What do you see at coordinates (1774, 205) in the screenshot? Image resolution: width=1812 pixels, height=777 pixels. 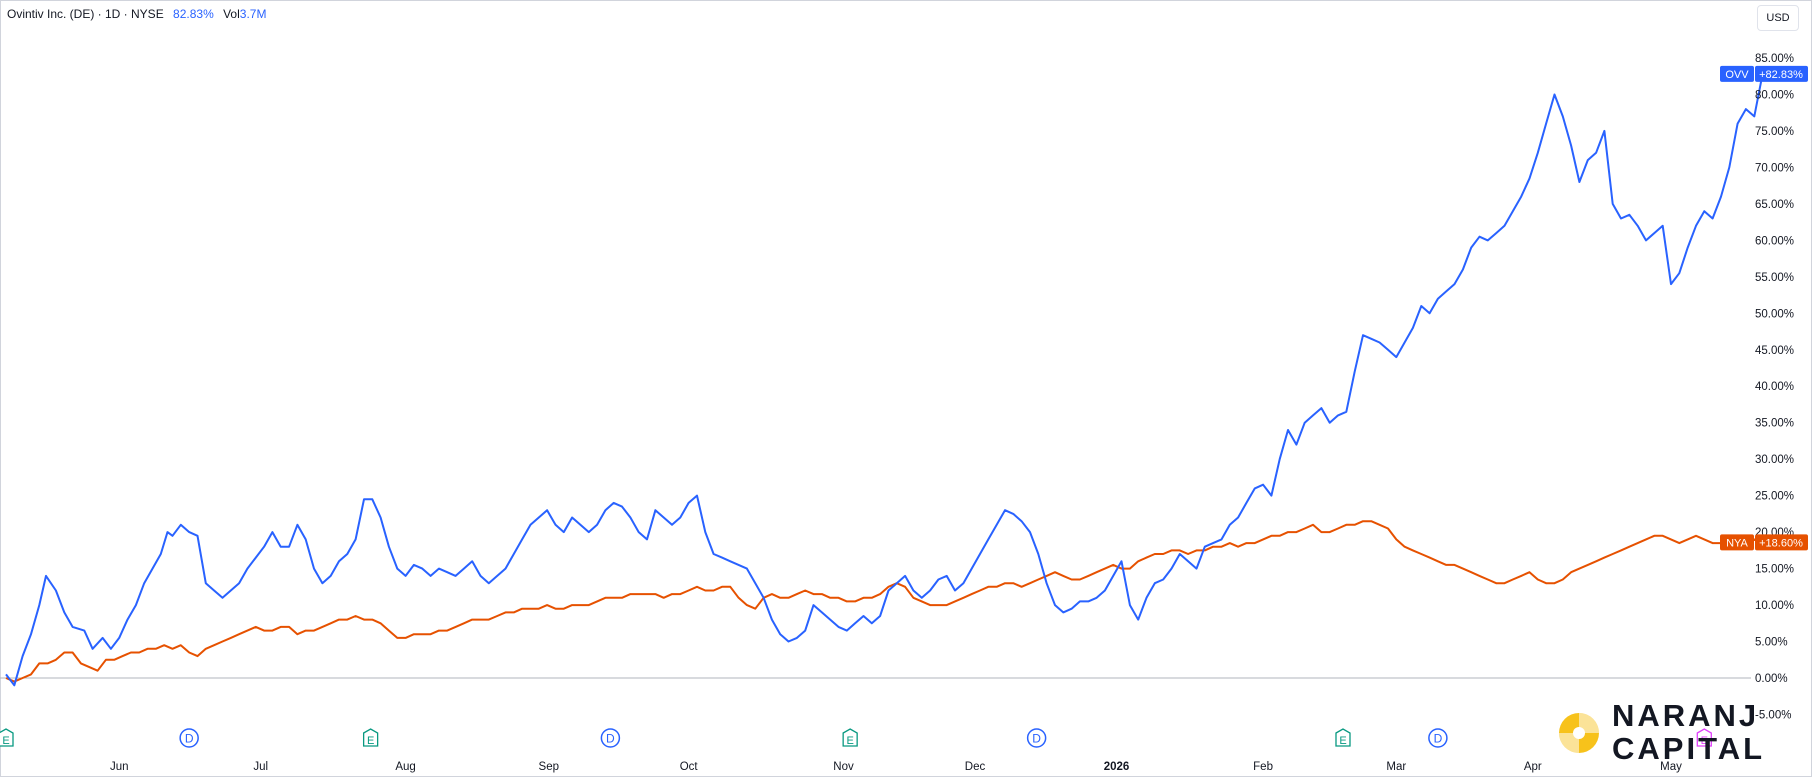 I see `y-tick-label: 65.00%` at bounding box center [1774, 205].